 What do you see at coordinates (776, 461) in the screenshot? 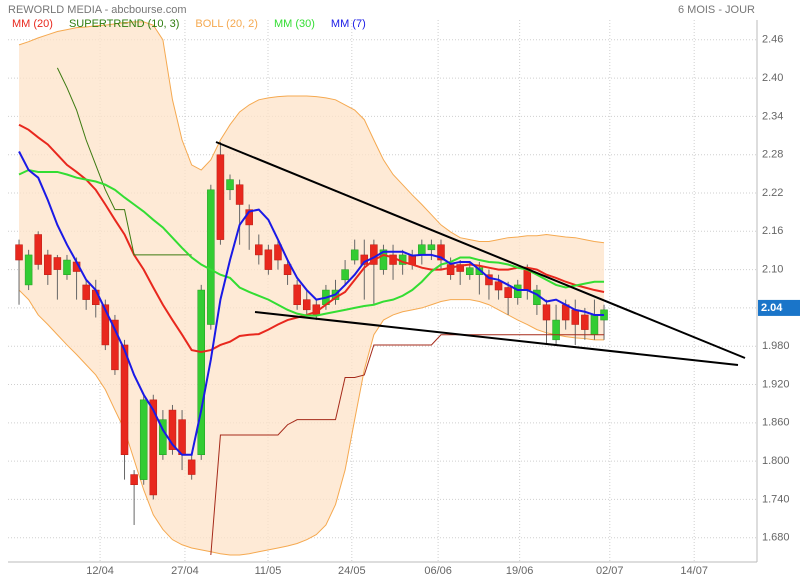
I see `y-tick-label: 1.800` at bounding box center [776, 461].